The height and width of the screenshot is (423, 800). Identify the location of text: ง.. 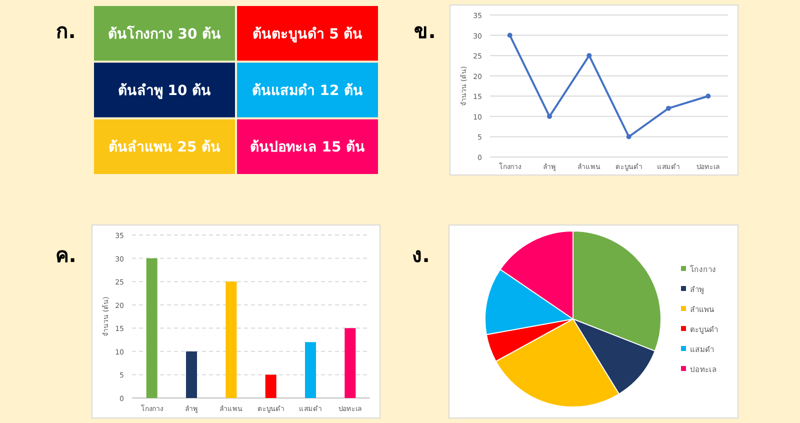
(421, 255).